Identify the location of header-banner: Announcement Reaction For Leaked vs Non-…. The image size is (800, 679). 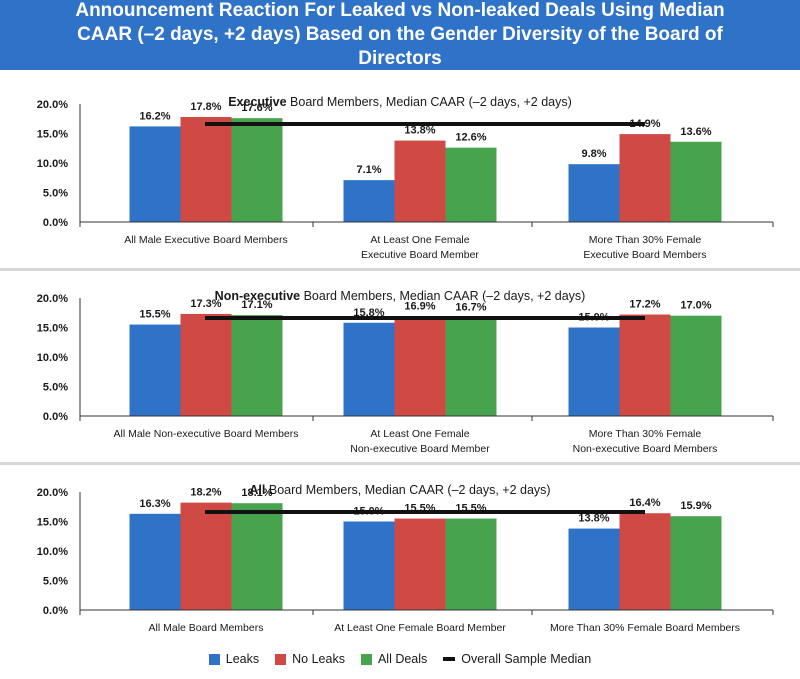
(400, 35).